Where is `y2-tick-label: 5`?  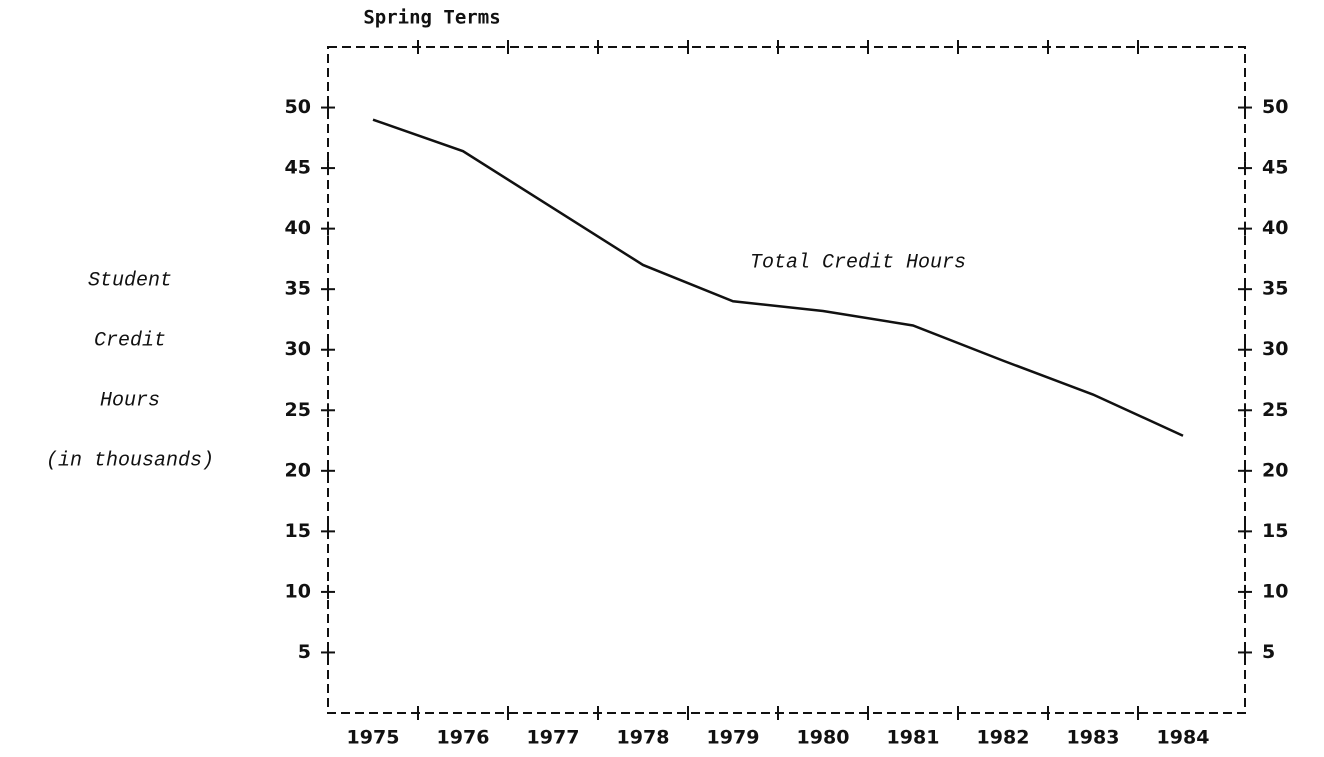 y2-tick-label: 5 is located at coordinates (1268, 652).